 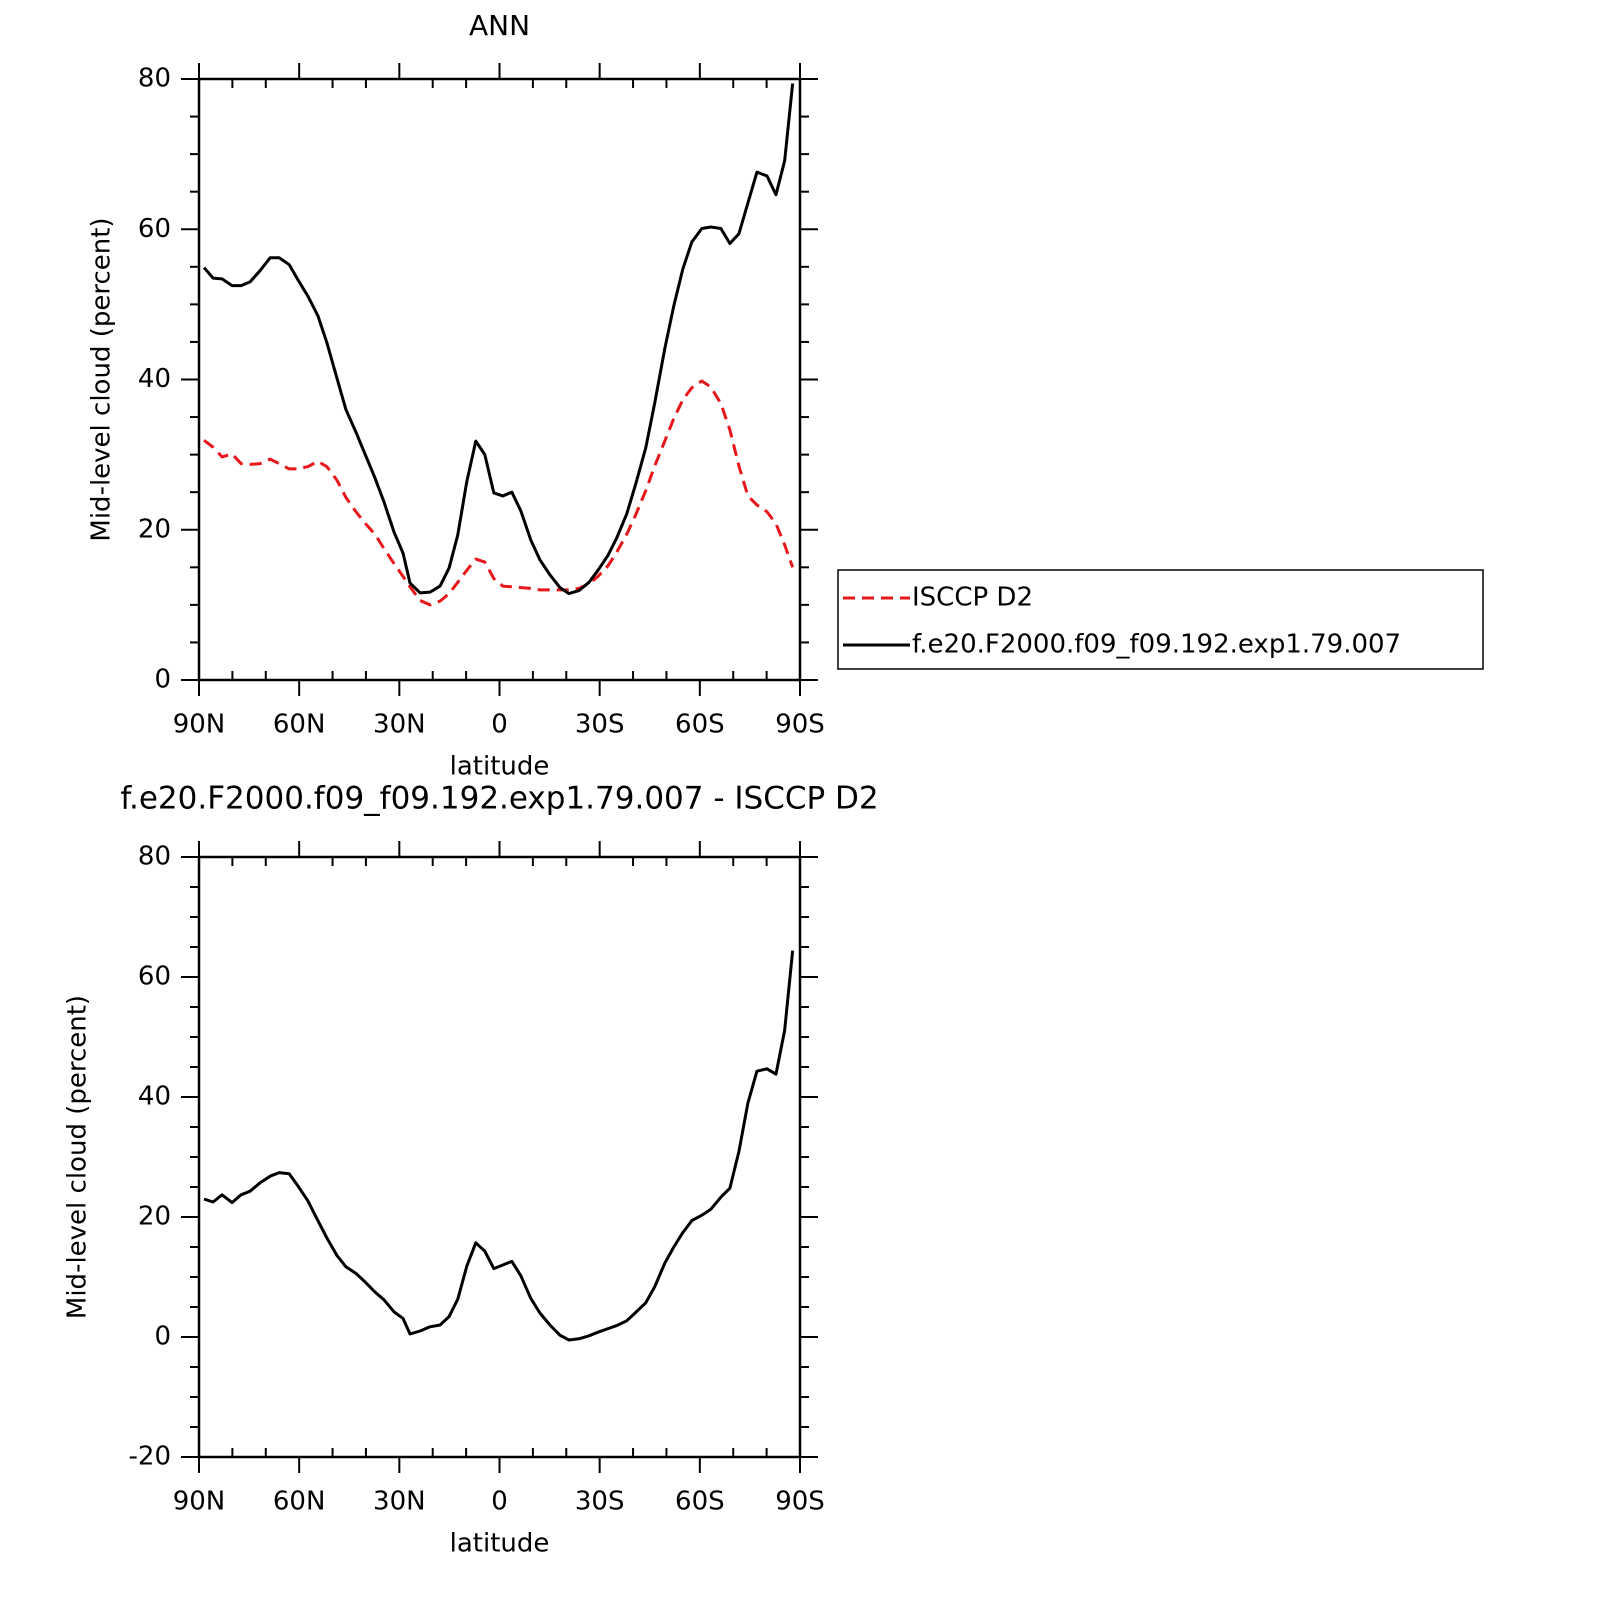 I want to click on legend-label: ISCCP D2, so click(x=972, y=598).